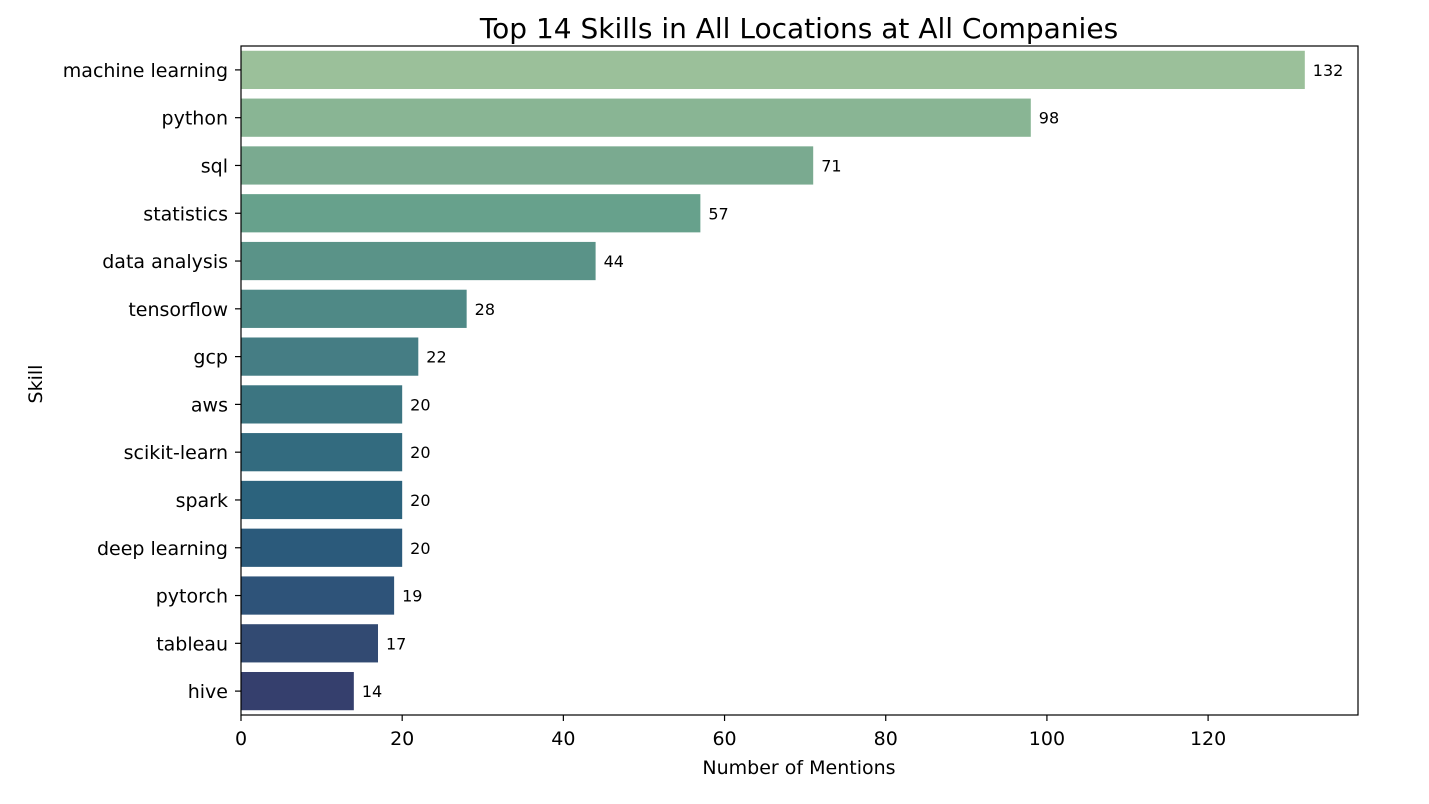 This screenshot has height=804, width=1429. What do you see at coordinates (208, 692) in the screenshot?
I see `y-tick-label-hive: hive` at bounding box center [208, 692].